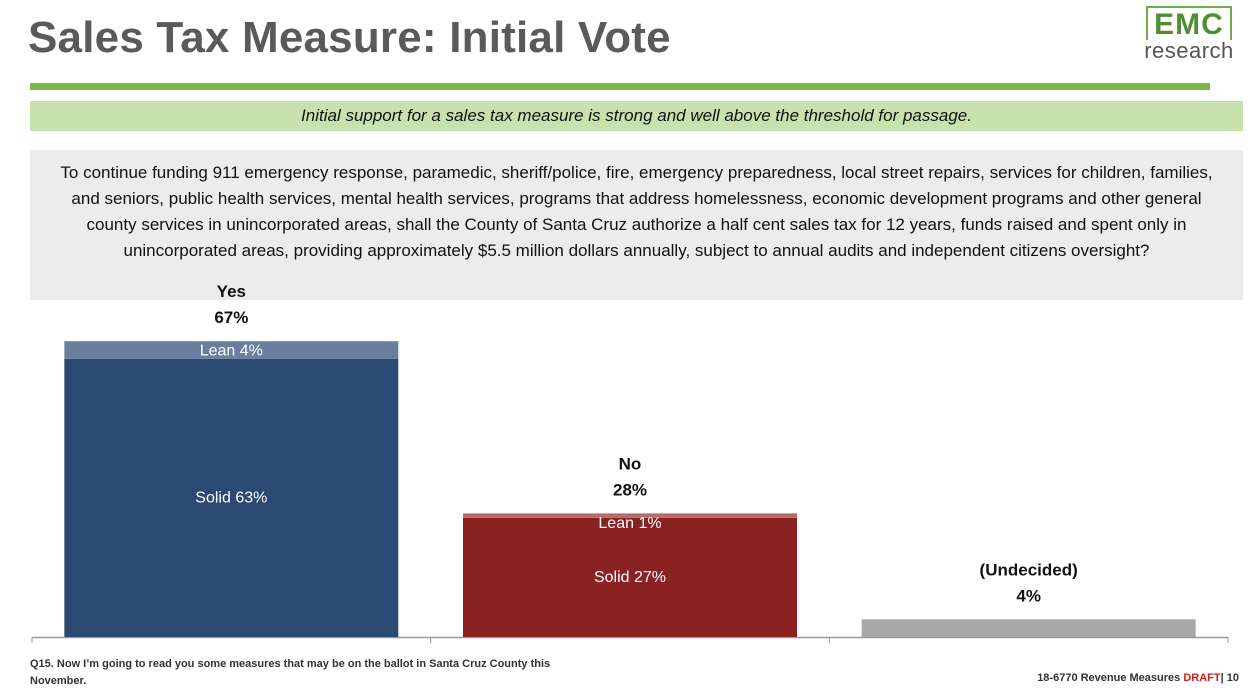 This screenshot has width=1249, height=696. I want to click on category-total-label: 28%, so click(630, 489).